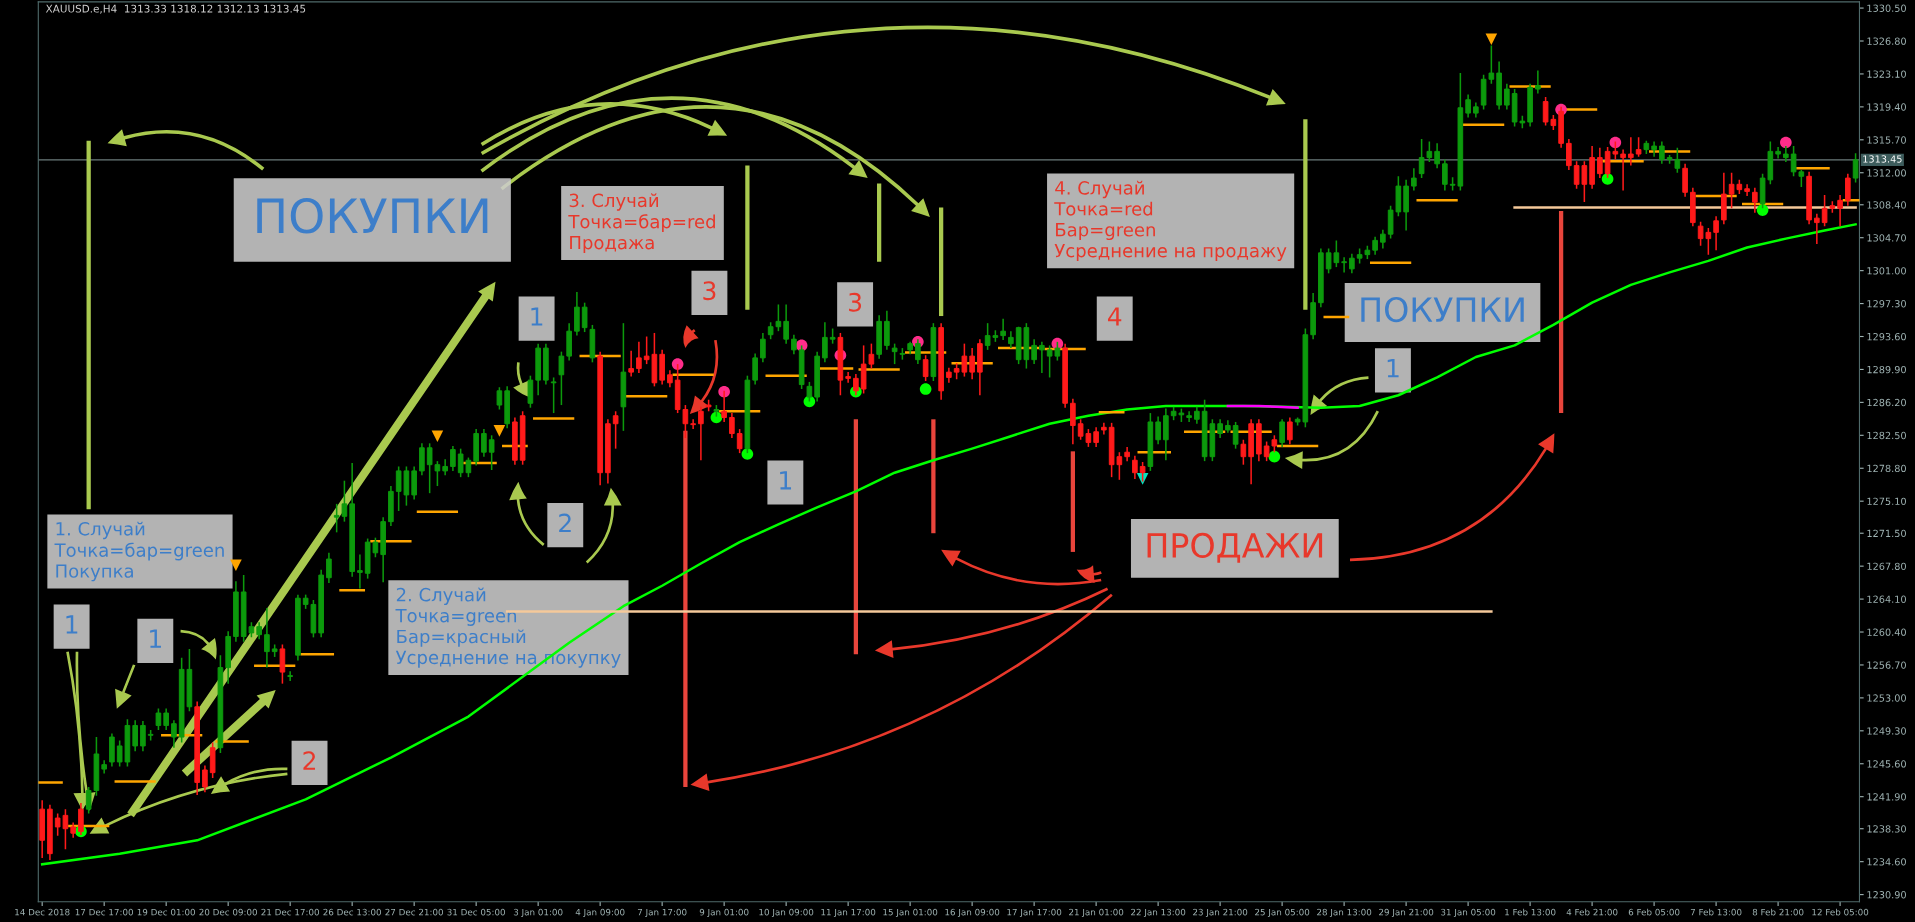 Image resolution: width=1915 pixels, height=922 pixels. Describe the element at coordinates (1886, 74) in the screenshot. I see `y-tick-label: 1323.10` at that location.